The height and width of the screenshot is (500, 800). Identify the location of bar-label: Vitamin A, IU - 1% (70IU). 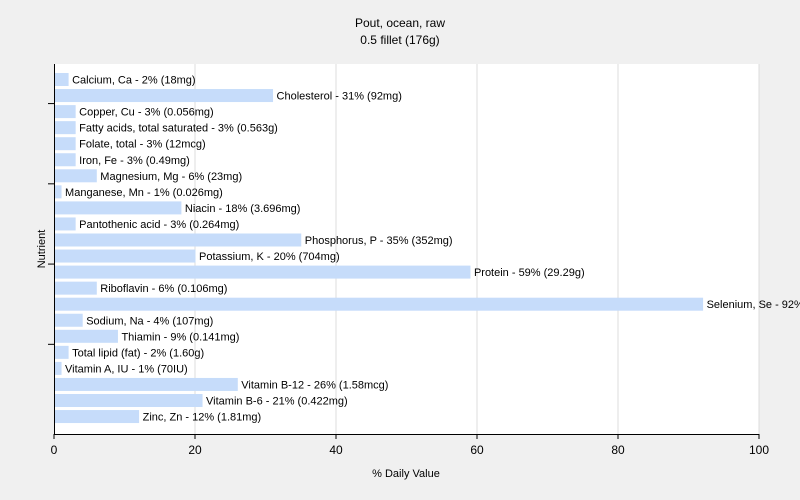
(126, 369).